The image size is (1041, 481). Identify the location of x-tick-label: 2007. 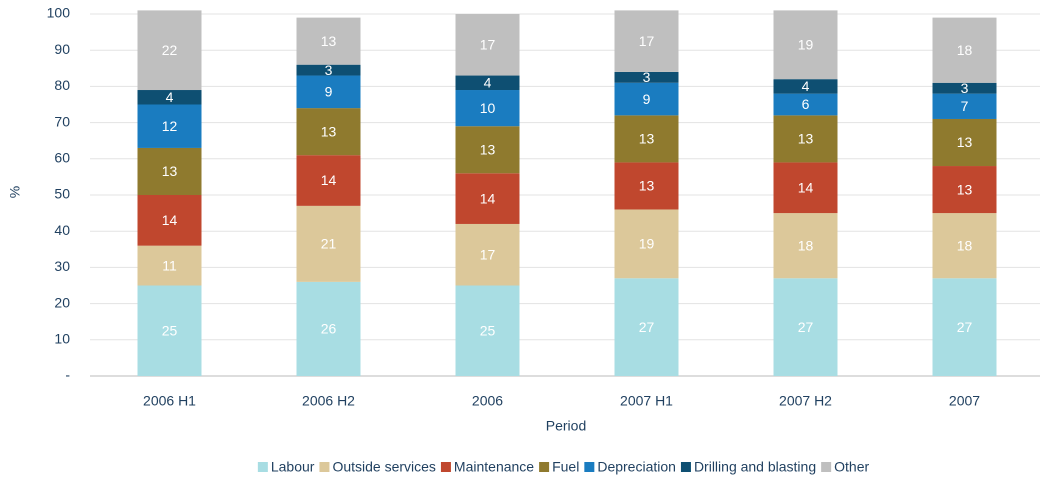
(964, 401).